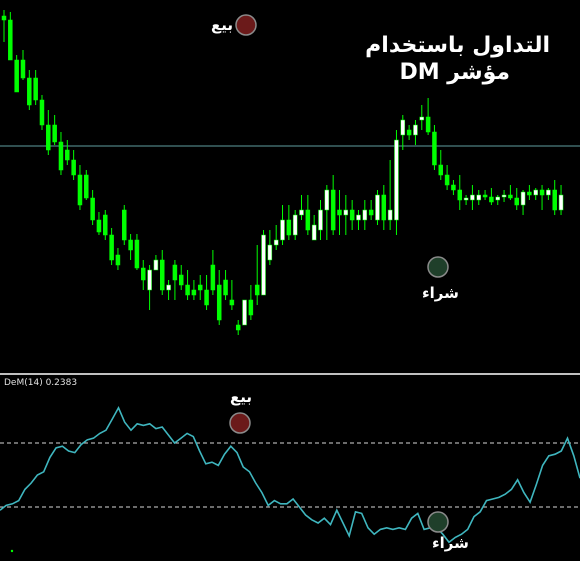 The image size is (580, 561). Describe the element at coordinates (450, 543) in the screenshot. I see `indicator-buy-label: شراء` at that location.